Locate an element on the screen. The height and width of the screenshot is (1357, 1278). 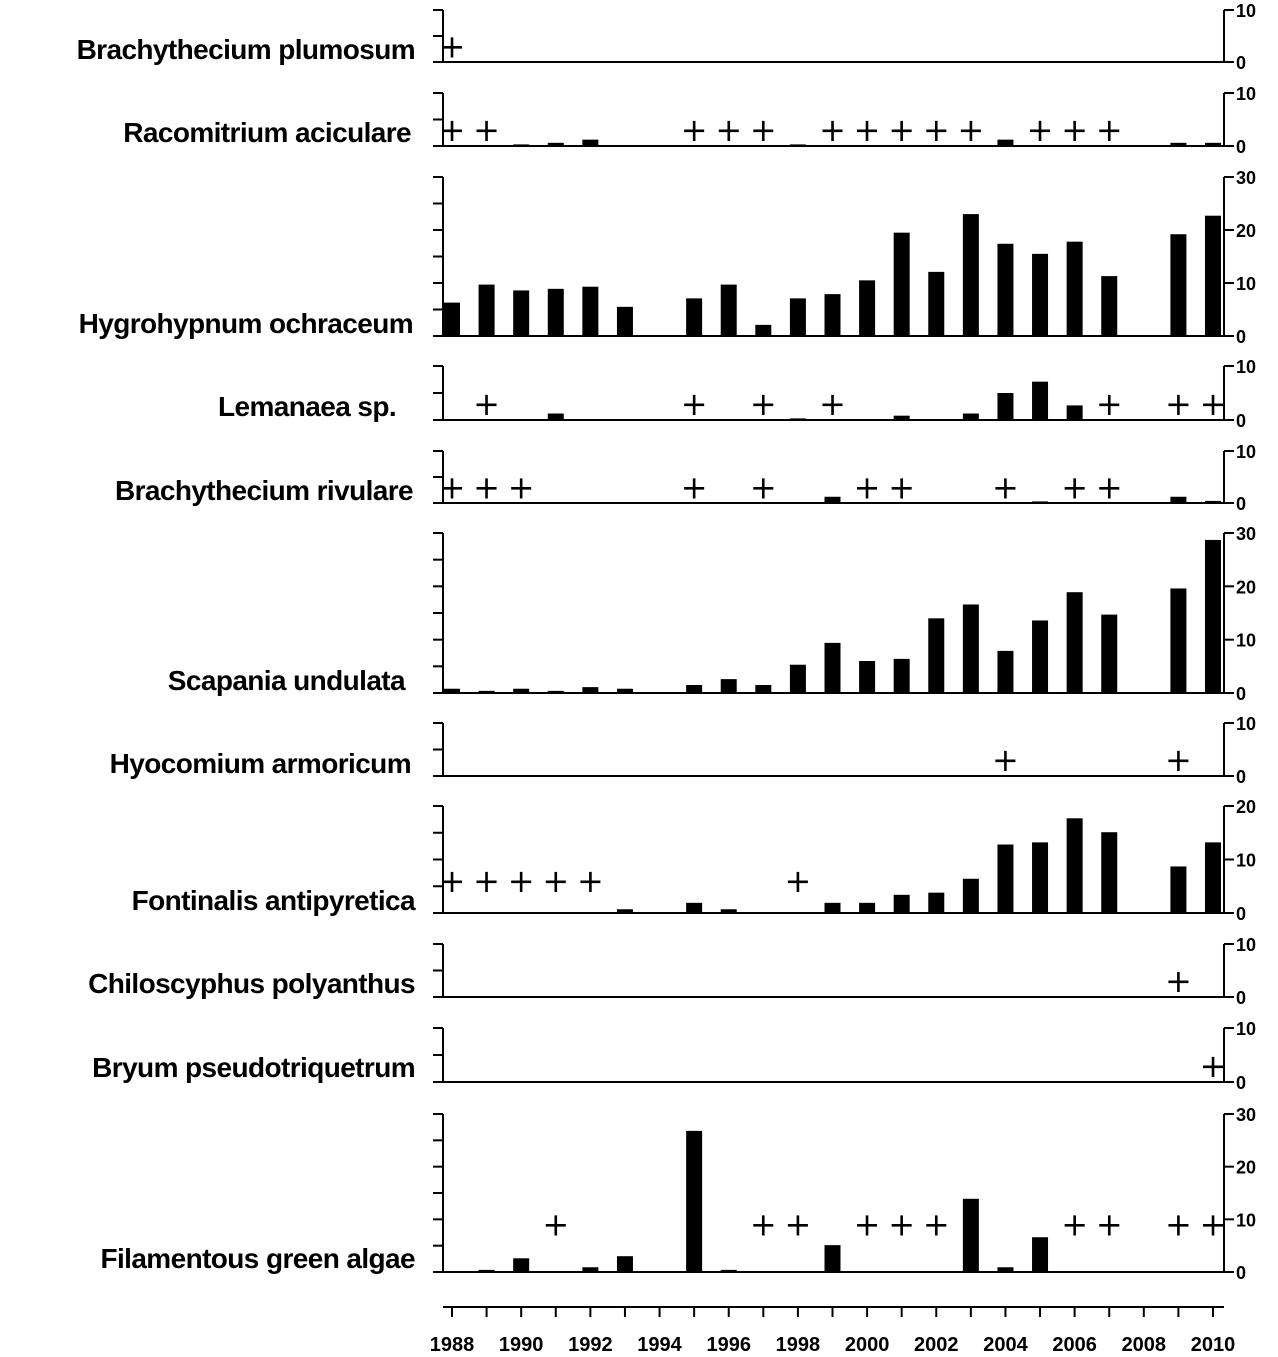
x-tick-label: 1996 is located at coordinates (728, 1345).